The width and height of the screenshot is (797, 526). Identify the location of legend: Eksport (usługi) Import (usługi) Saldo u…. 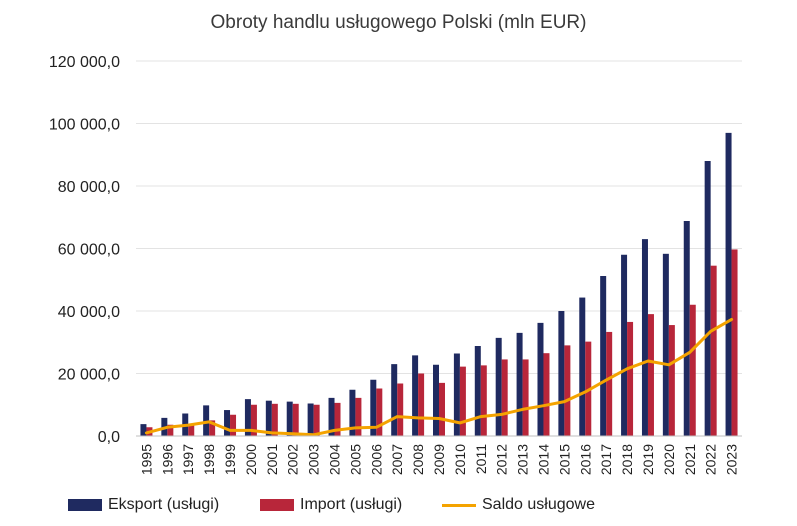
(398, 508).